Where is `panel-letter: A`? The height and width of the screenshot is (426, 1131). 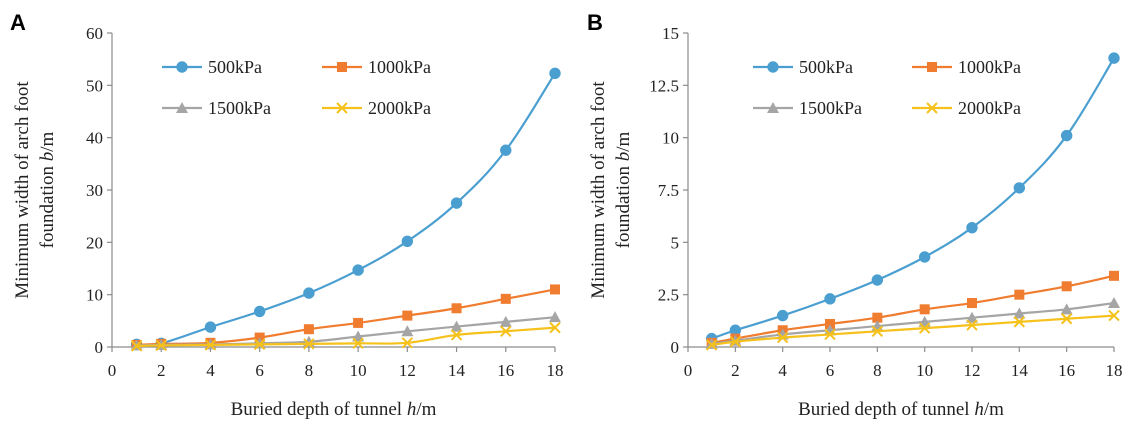 panel-letter: A is located at coordinates (18, 22).